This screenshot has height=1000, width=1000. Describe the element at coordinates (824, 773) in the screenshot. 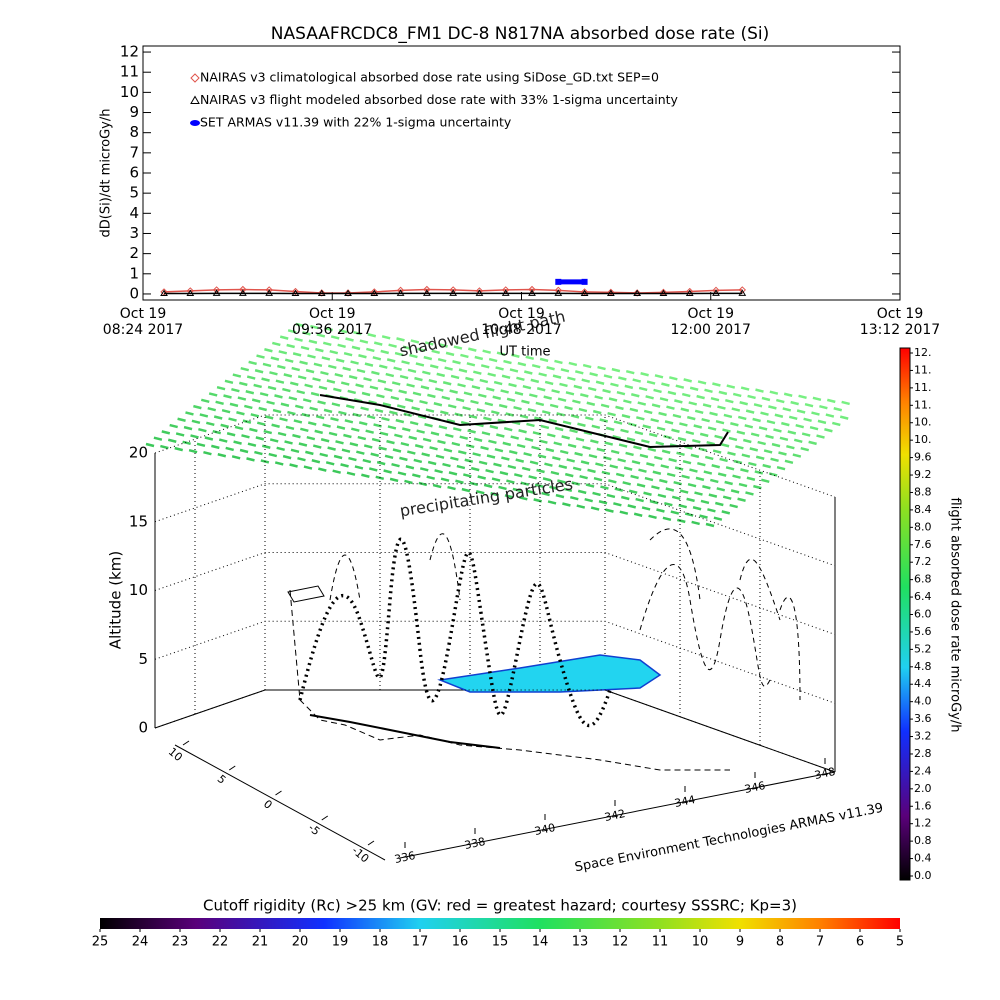

I see `x-tick-label: 348` at that location.